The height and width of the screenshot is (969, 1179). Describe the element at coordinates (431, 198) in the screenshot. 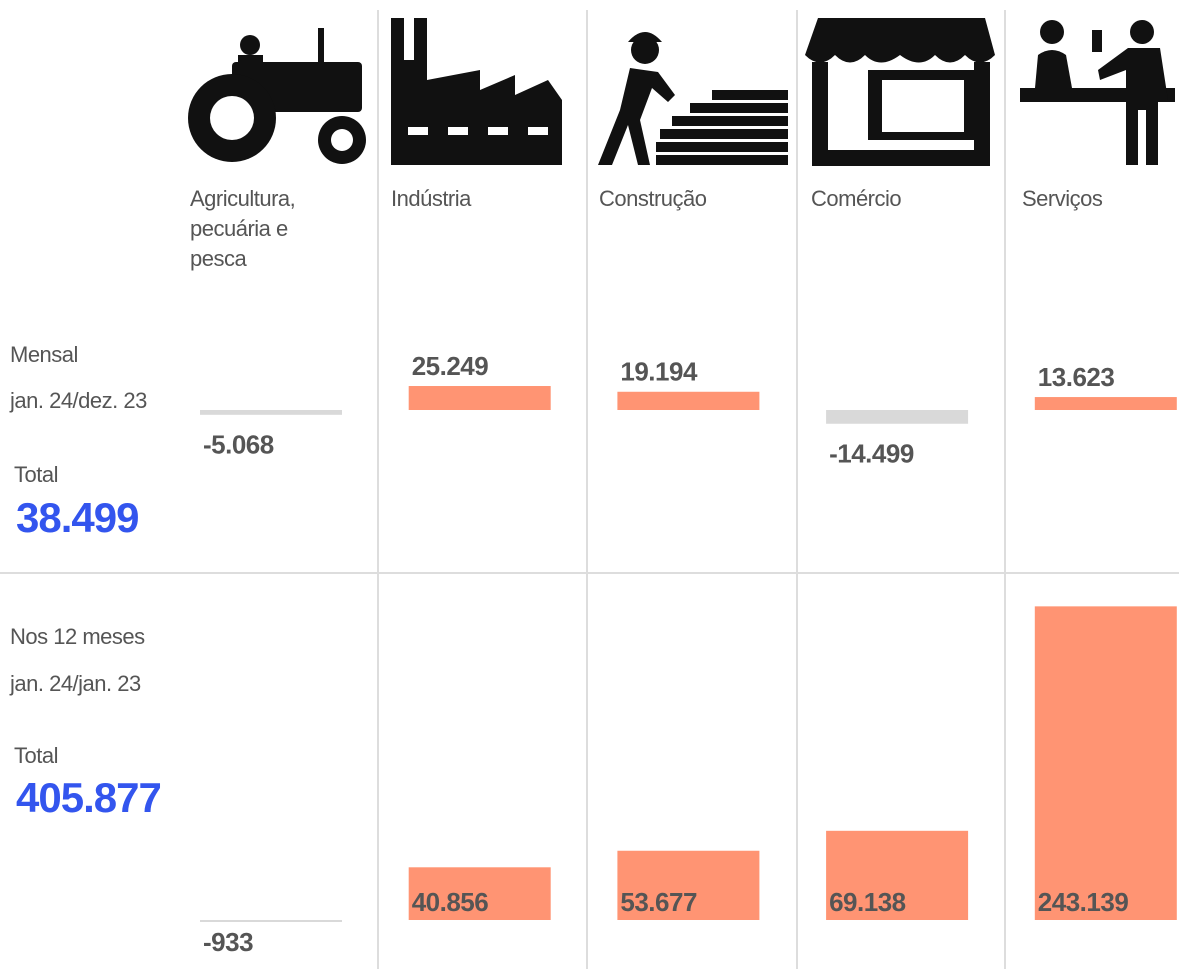

I see `category-label: Indústria` at that location.